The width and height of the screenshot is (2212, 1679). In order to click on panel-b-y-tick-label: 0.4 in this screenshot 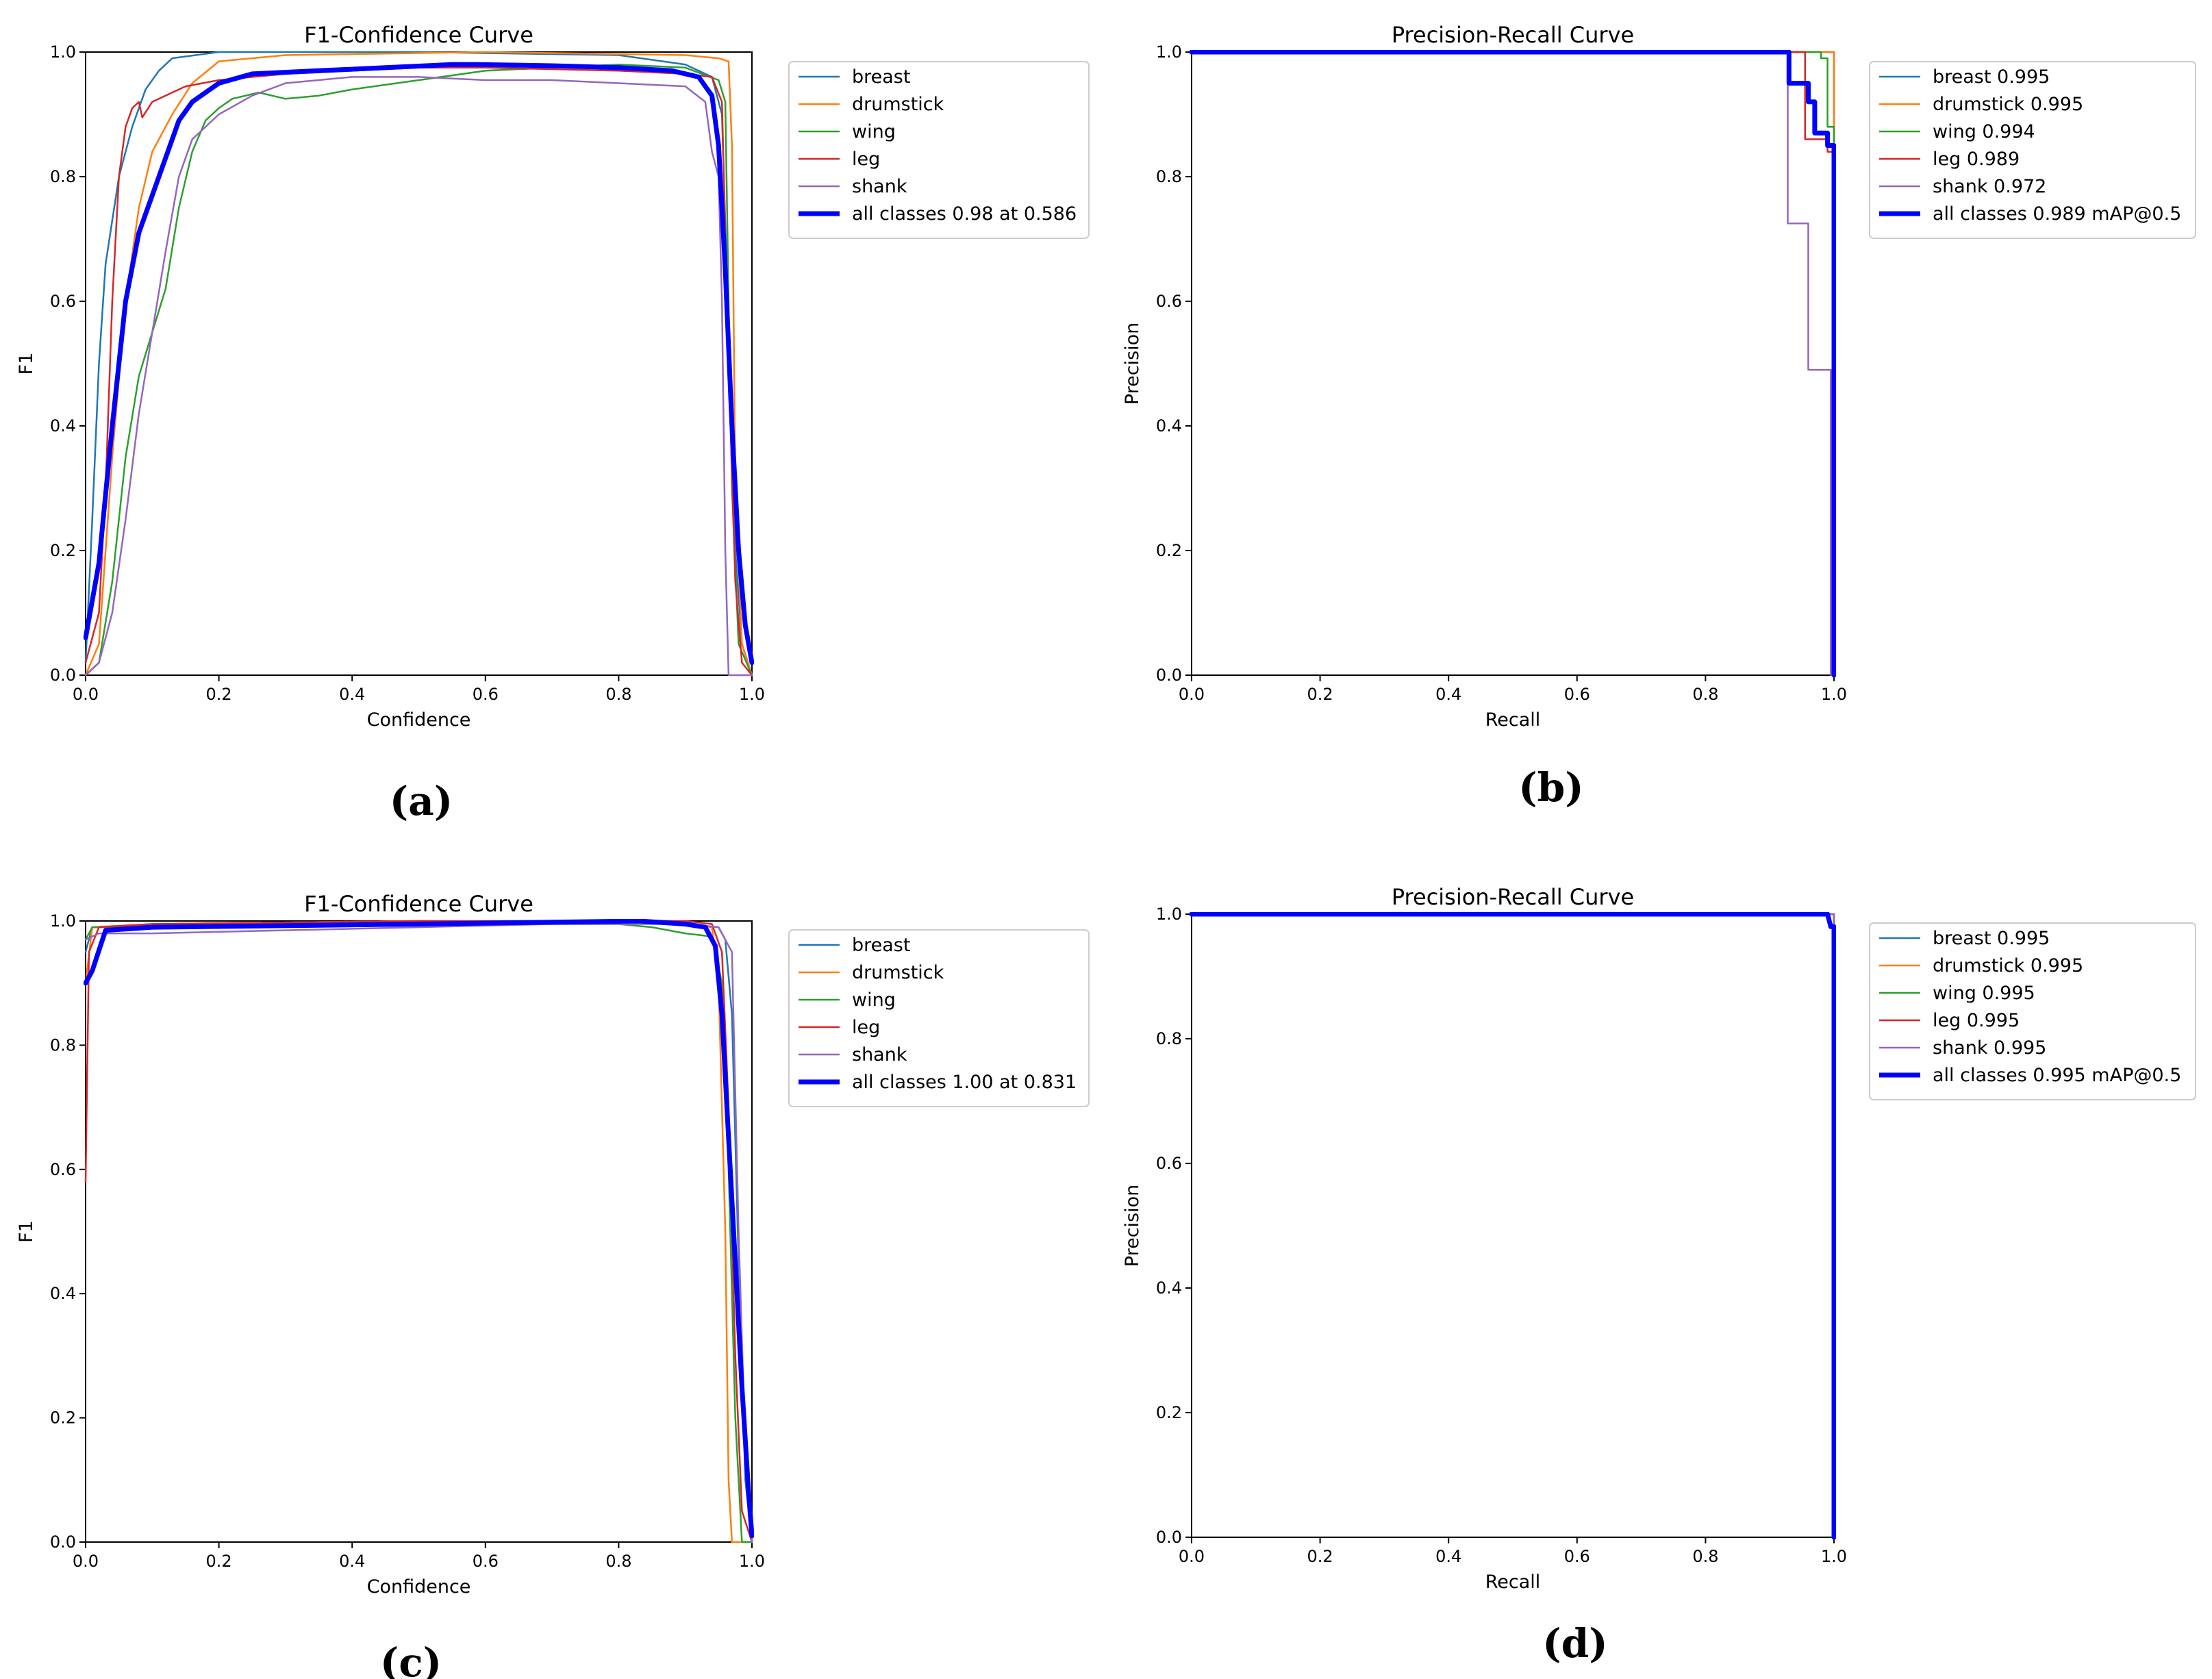, I will do `click(1169, 425)`.